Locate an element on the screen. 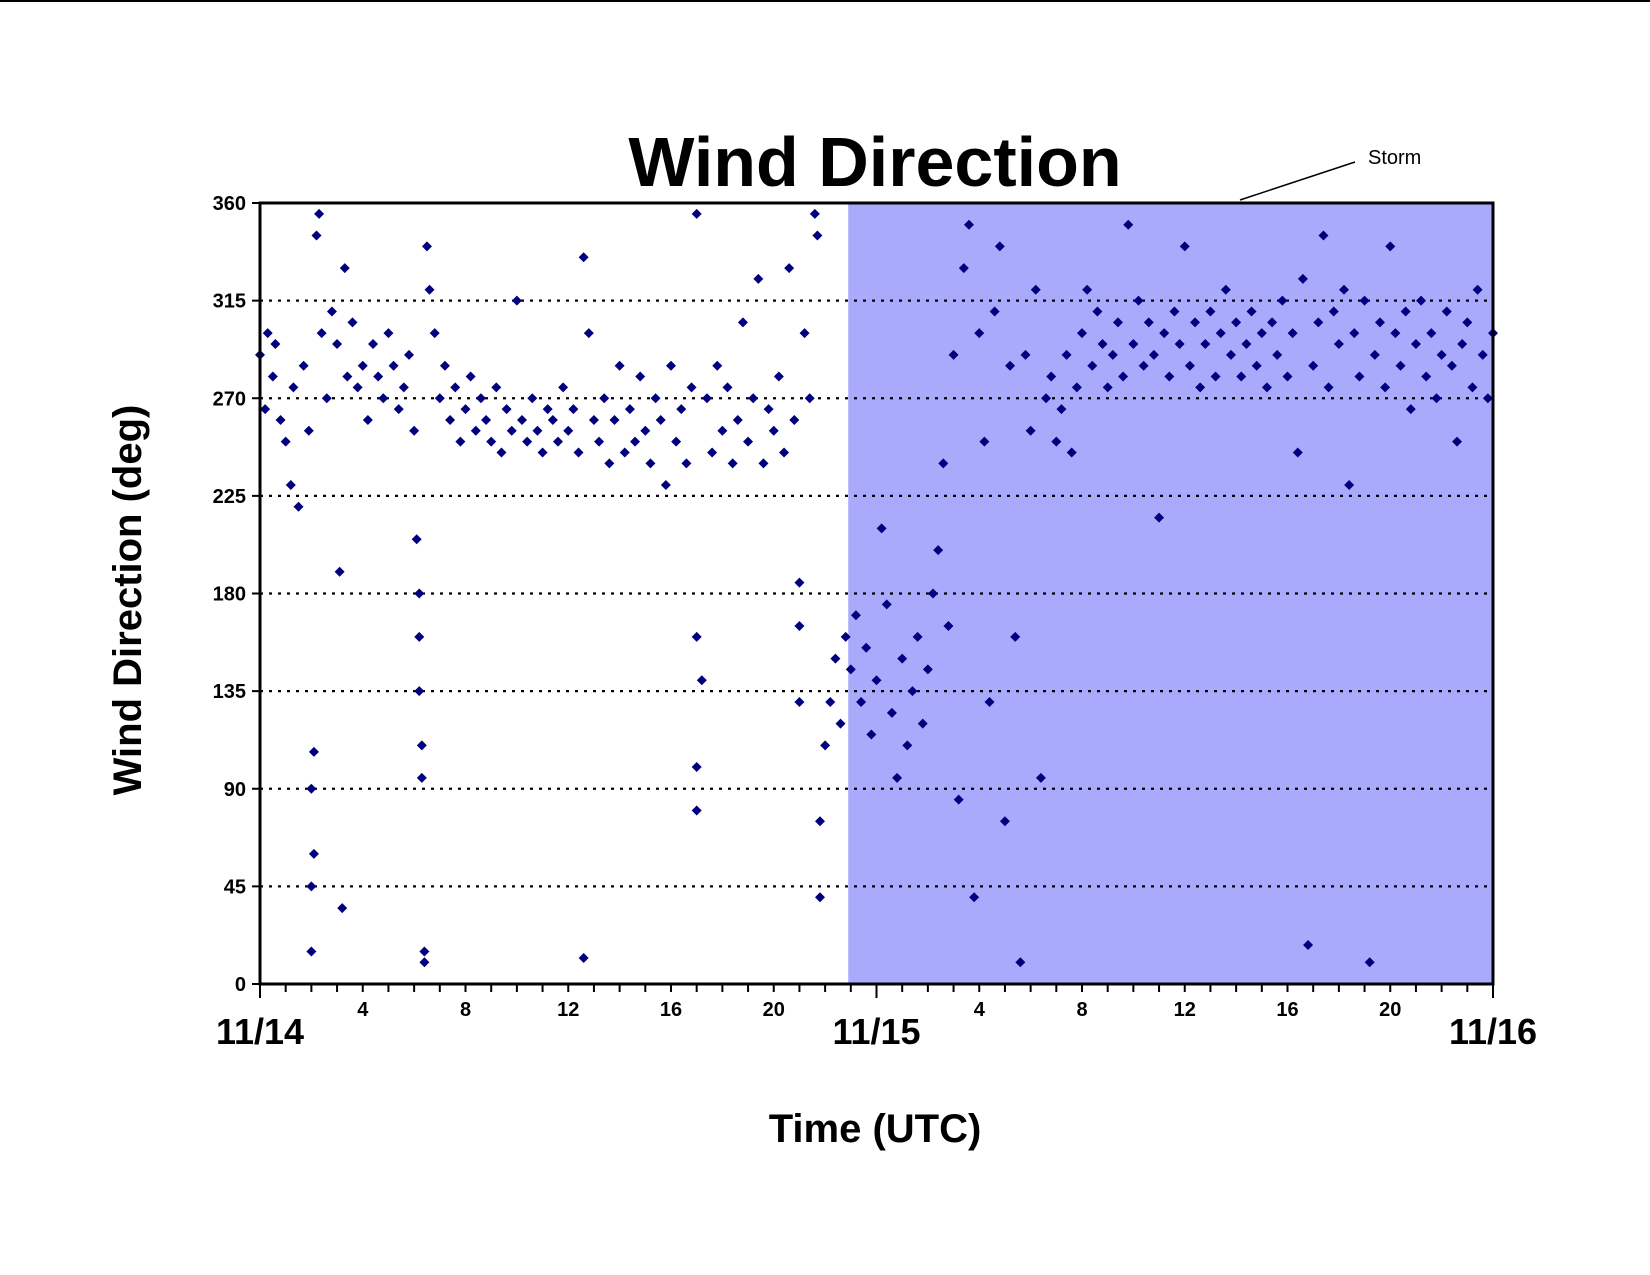 The height and width of the screenshot is (1275, 1650). x-axis-label: Time (UTC) is located at coordinates (875, 1129).